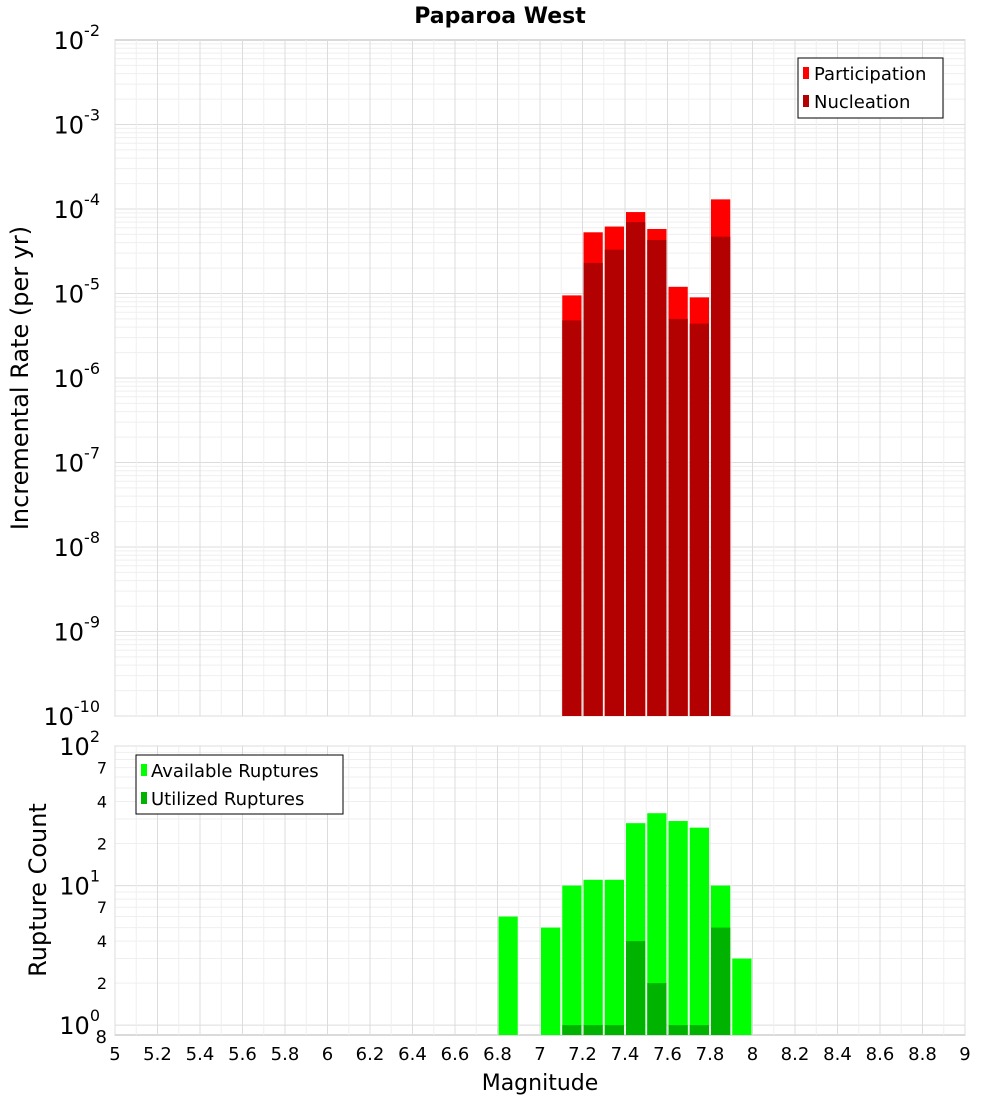 The image size is (1000, 1100). I want to click on rate-y-tick-label: 10⁻⁵, so click(77, 292).